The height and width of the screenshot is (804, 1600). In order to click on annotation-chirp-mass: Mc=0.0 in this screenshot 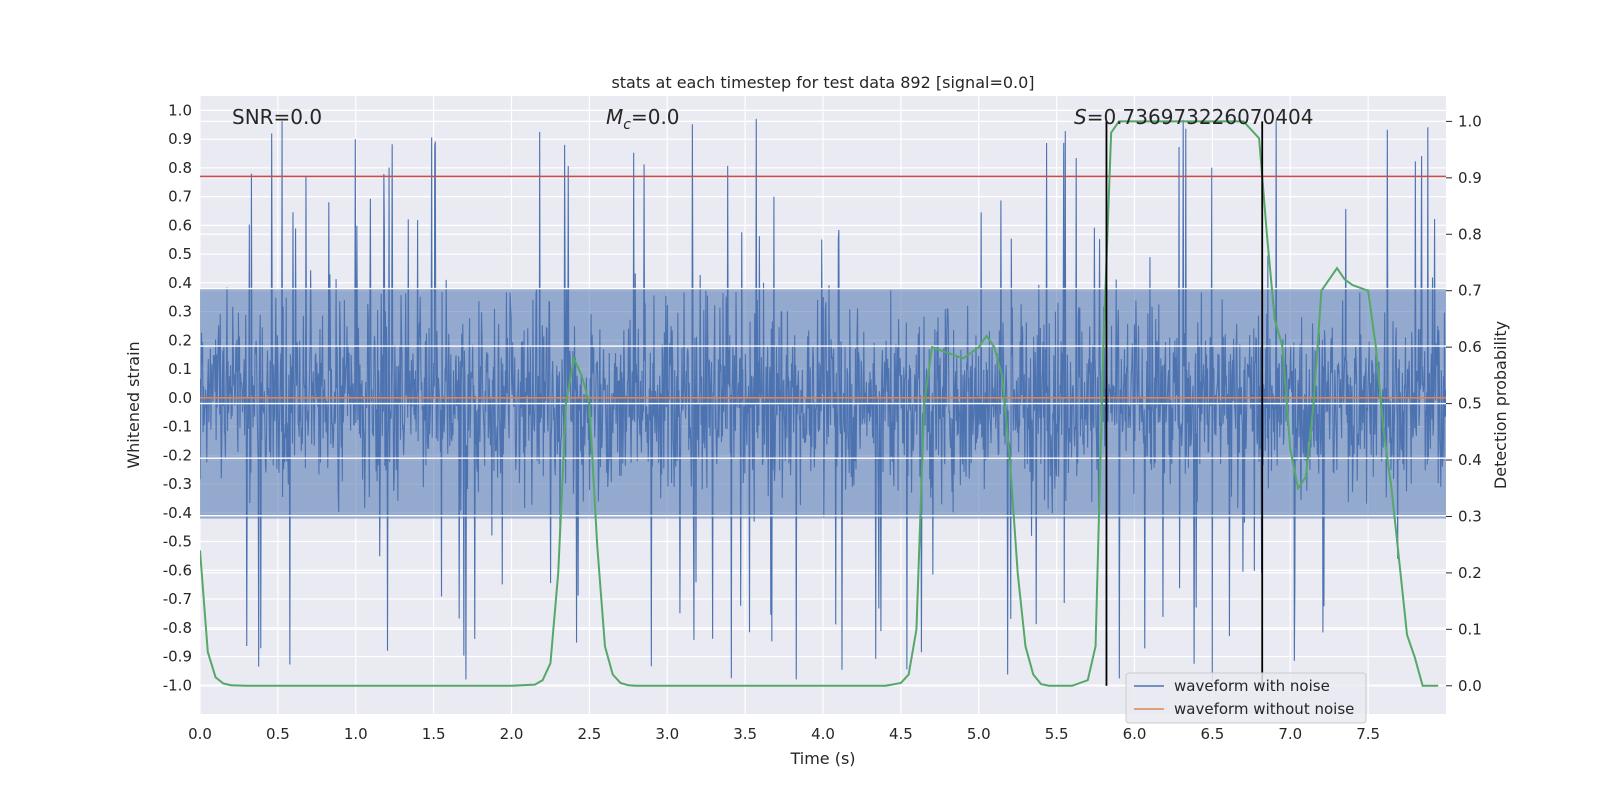, I will do `click(643, 119)`.